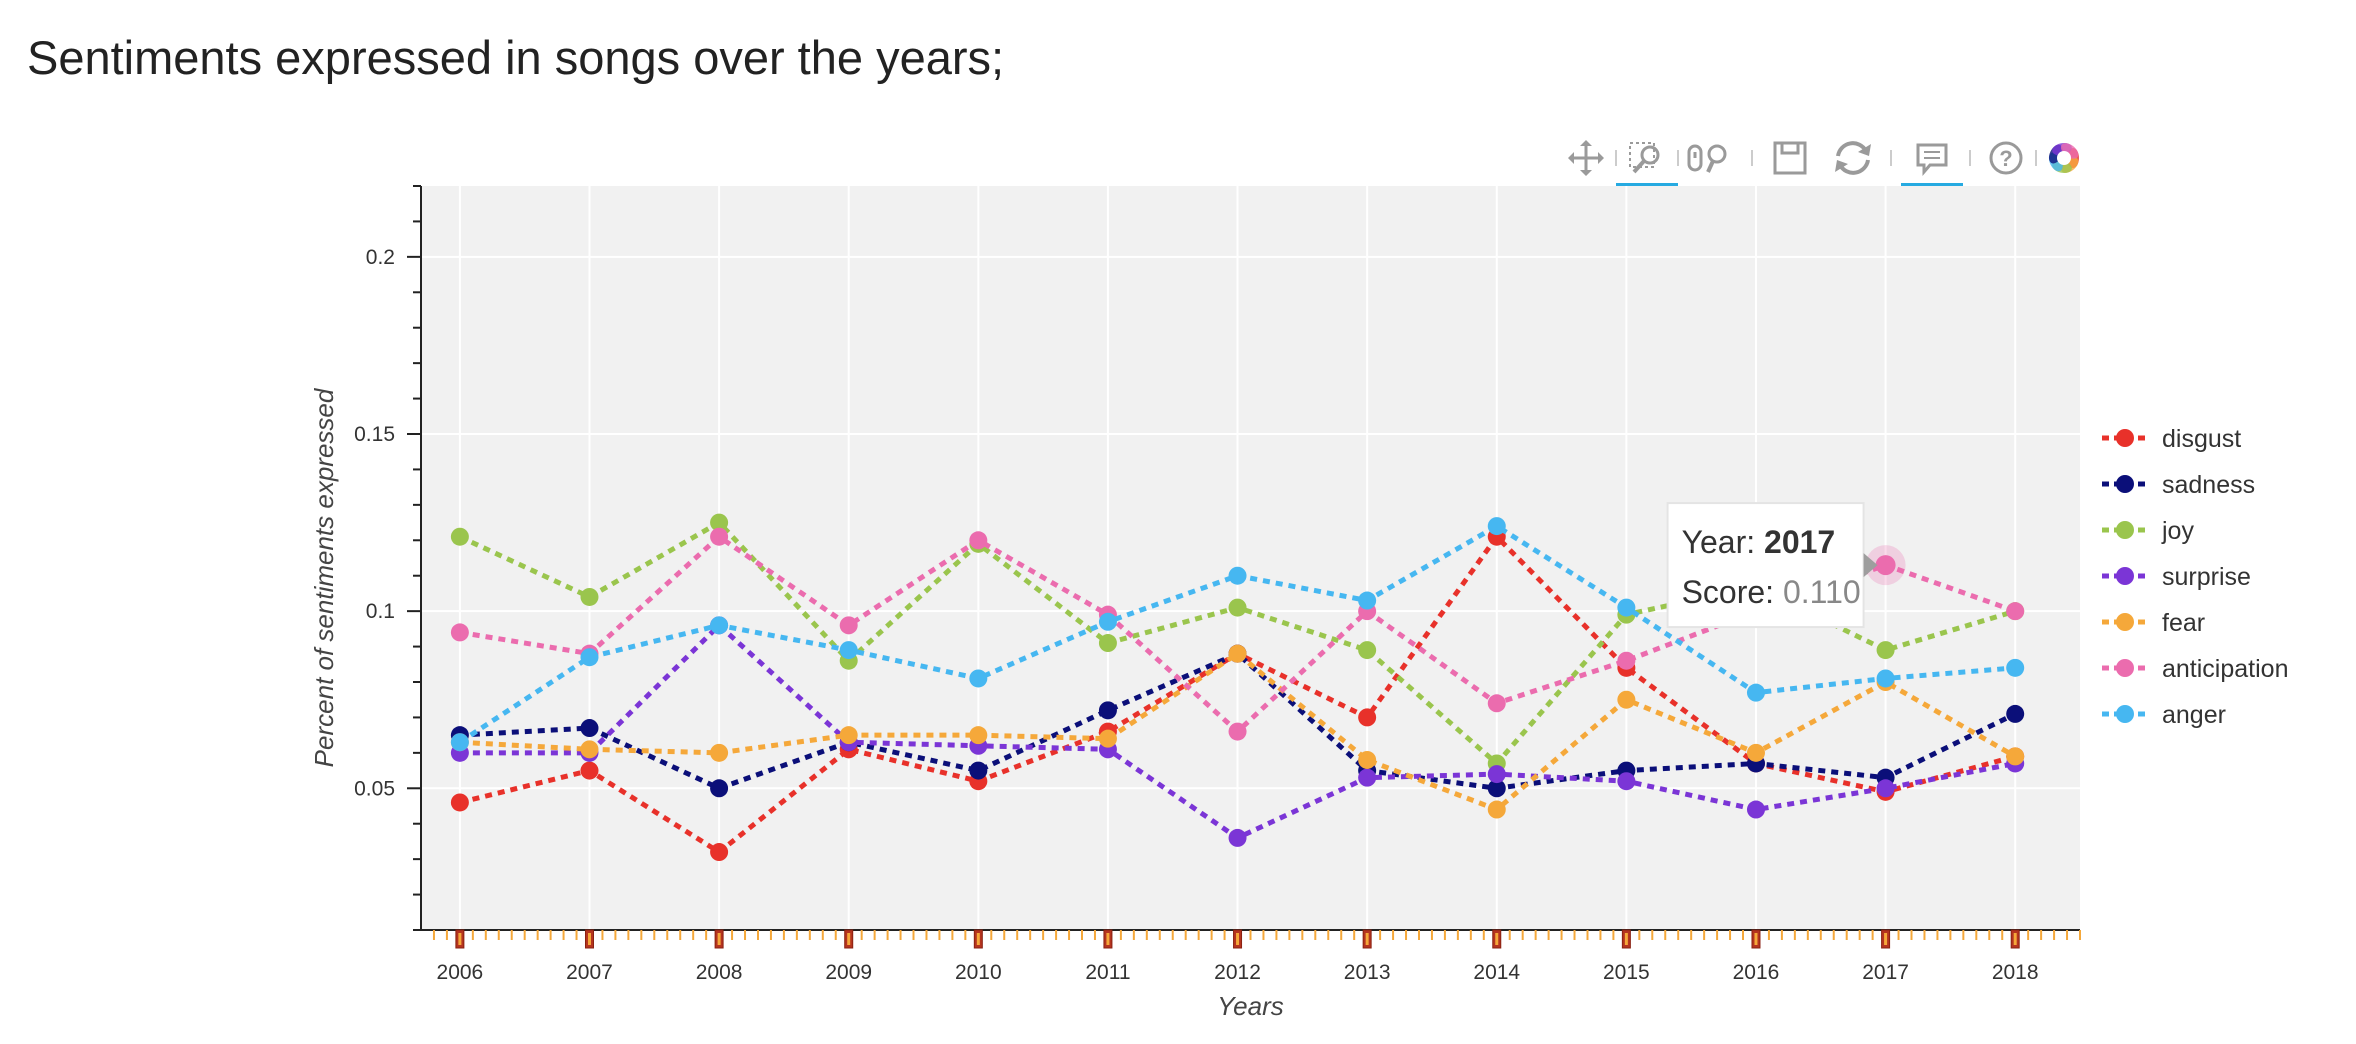  What do you see at coordinates (460, 972) in the screenshot?
I see `x-tick-label: 2006` at bounding box center [460, 972].